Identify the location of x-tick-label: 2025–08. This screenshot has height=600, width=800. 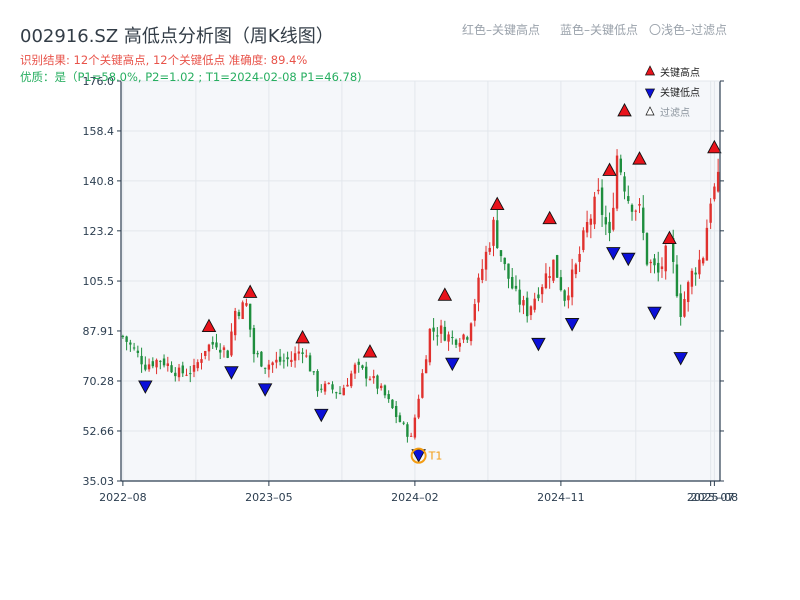
(715, 497).